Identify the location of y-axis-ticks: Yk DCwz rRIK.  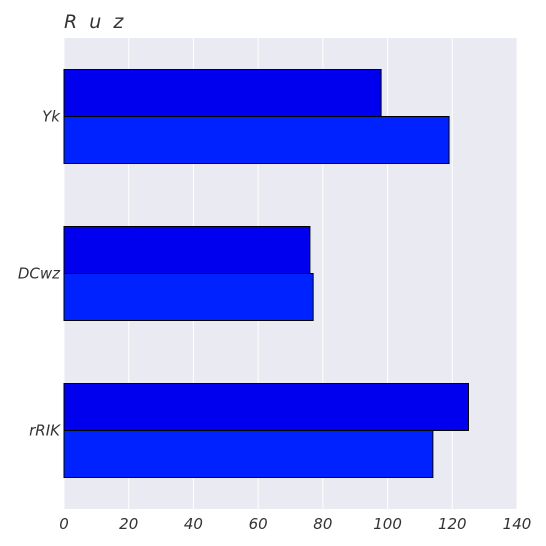
(39, 274).